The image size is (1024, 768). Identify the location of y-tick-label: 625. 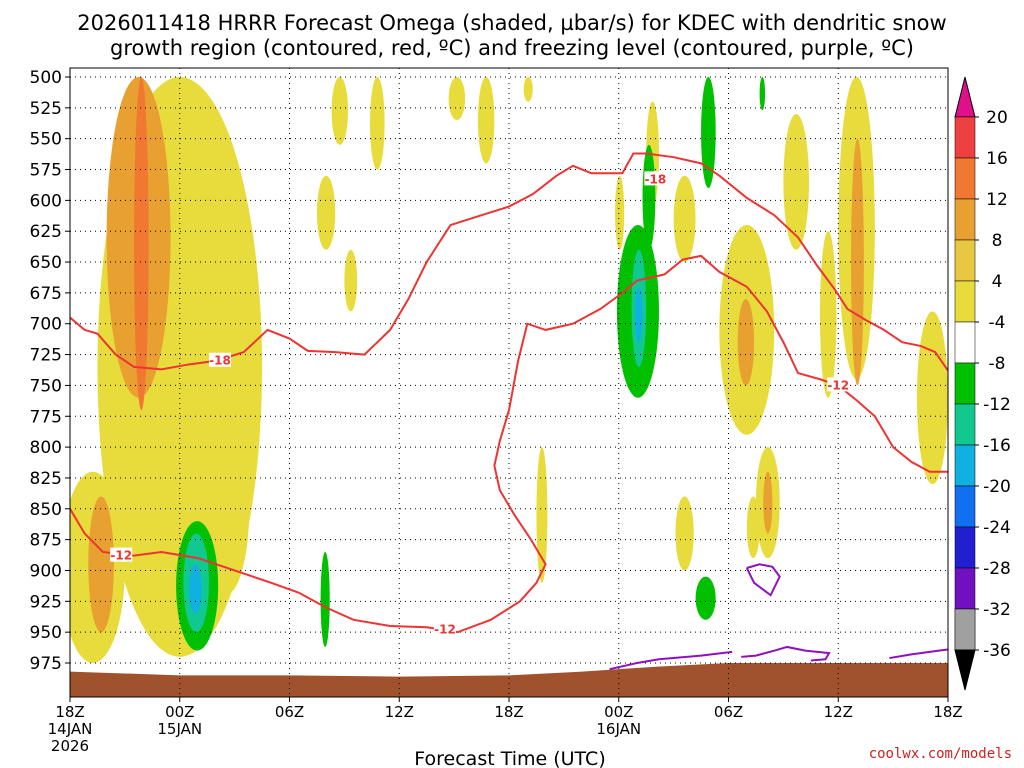
(46, 232).